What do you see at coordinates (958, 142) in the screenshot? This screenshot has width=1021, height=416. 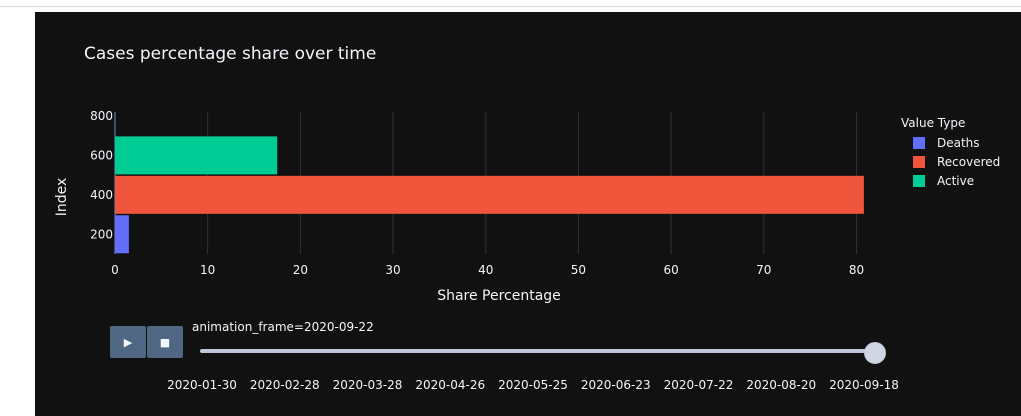 I see `legend-label: Deaths` at bounding box center [958, 142].